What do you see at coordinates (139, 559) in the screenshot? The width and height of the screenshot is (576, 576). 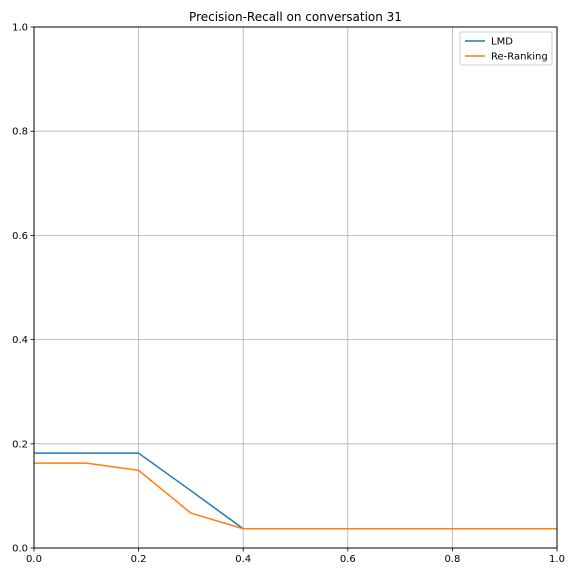 I see `x-tick-label: 0.2` at bounding box center [139, 559].